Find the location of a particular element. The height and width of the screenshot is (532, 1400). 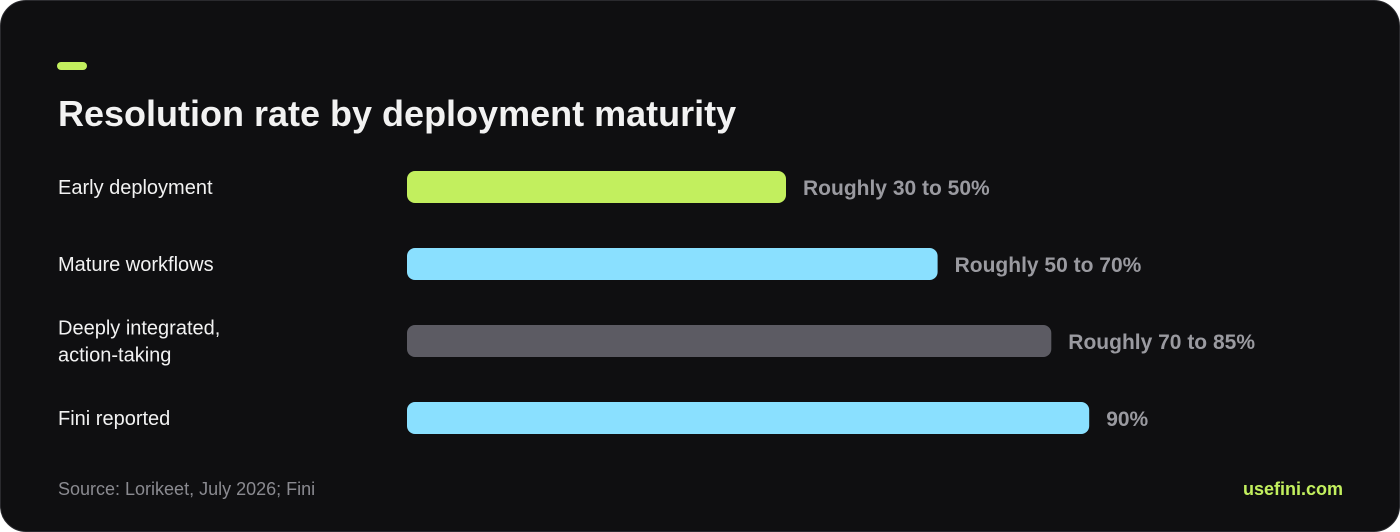

source-note: Source: Lorikeet, July 2026; Fini is located at coordinates (187, 489).